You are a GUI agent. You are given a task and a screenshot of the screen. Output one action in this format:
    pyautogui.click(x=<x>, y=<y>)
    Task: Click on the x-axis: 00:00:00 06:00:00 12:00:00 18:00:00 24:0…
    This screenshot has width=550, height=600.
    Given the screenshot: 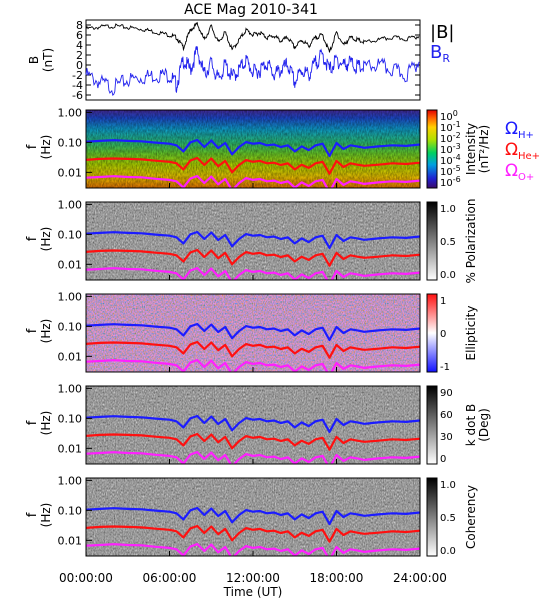 What is the action you would take?
    pyautogui.click(x=253, y=585)
    